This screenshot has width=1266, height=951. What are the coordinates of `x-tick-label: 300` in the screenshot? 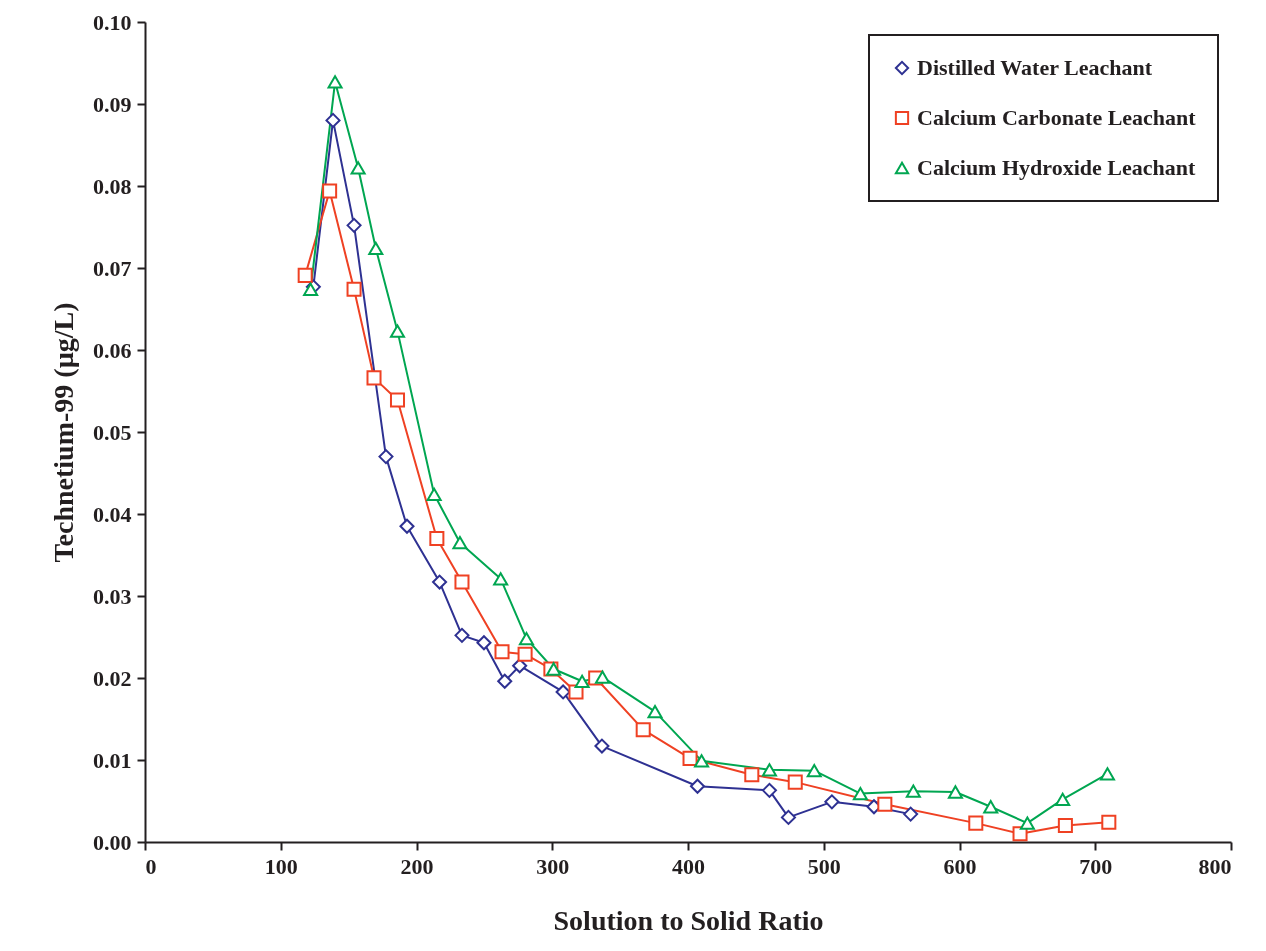 It's located at (553, 866).